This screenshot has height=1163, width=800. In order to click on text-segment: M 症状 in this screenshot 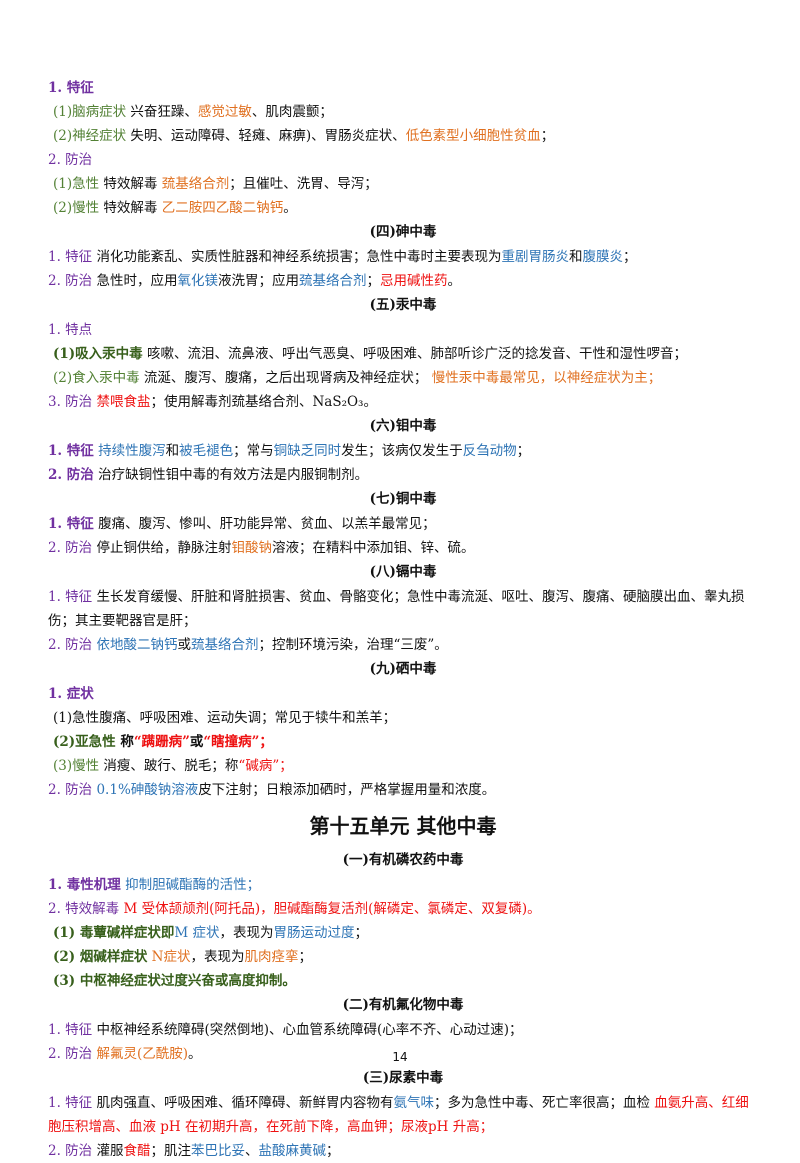, I will do `click(197, 933)`.